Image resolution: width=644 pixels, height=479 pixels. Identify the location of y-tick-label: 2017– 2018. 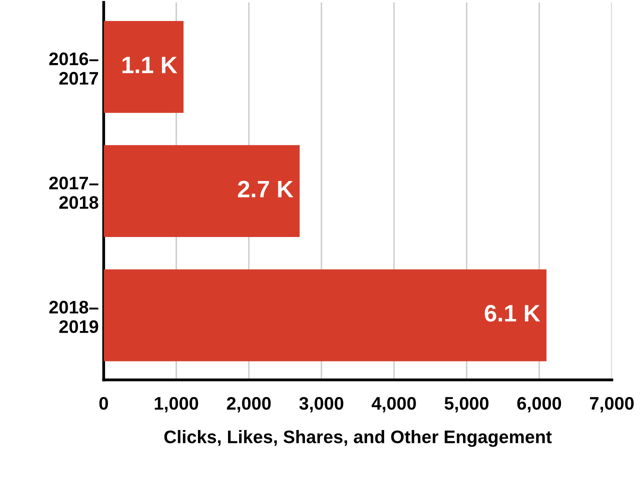
(73, 192).